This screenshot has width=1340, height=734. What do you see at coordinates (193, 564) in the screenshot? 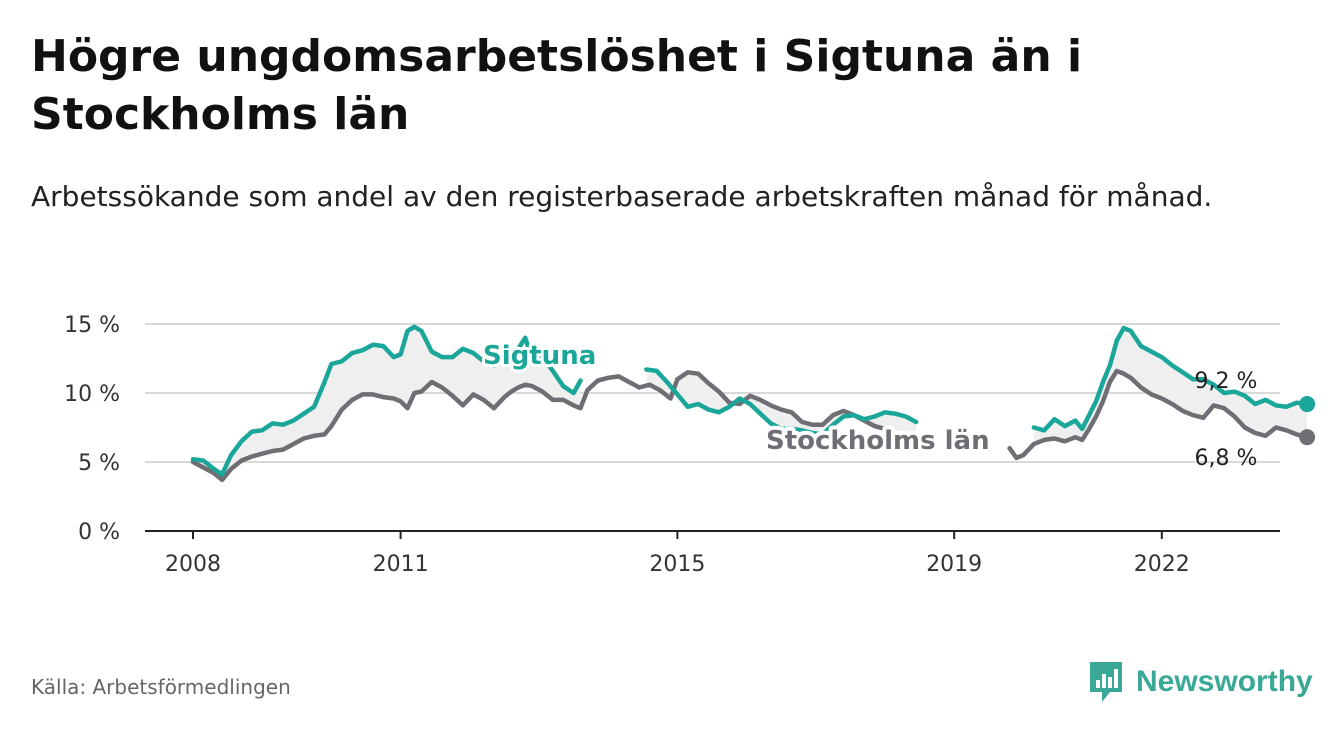
I see `x-tick-label: 2008` at bounding box center [193, 564].